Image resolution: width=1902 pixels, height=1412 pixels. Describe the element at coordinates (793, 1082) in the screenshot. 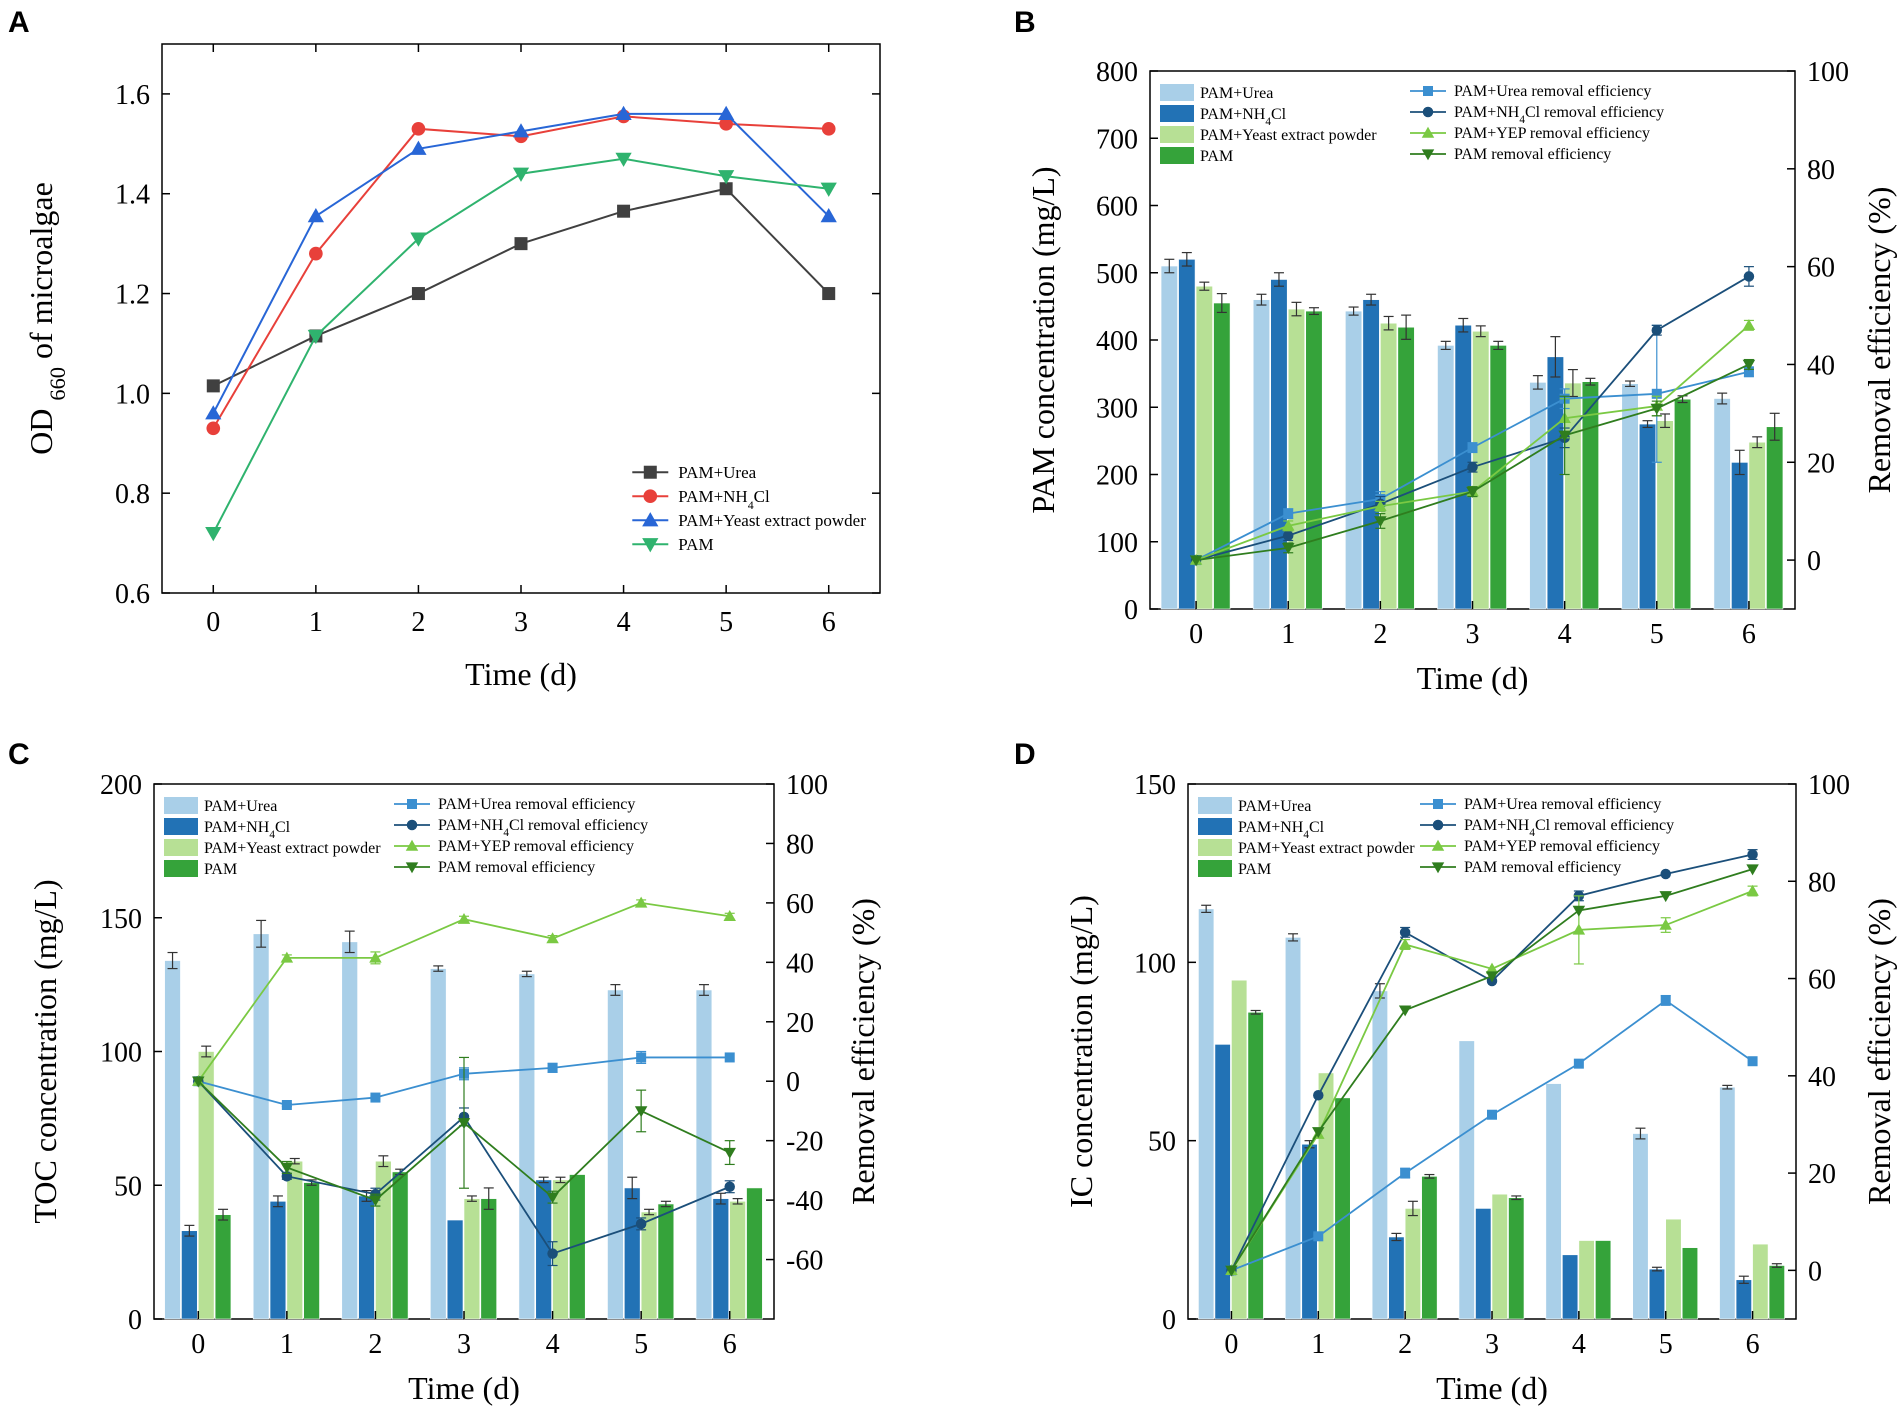

I see `y2-tick-label: 0` at that location.